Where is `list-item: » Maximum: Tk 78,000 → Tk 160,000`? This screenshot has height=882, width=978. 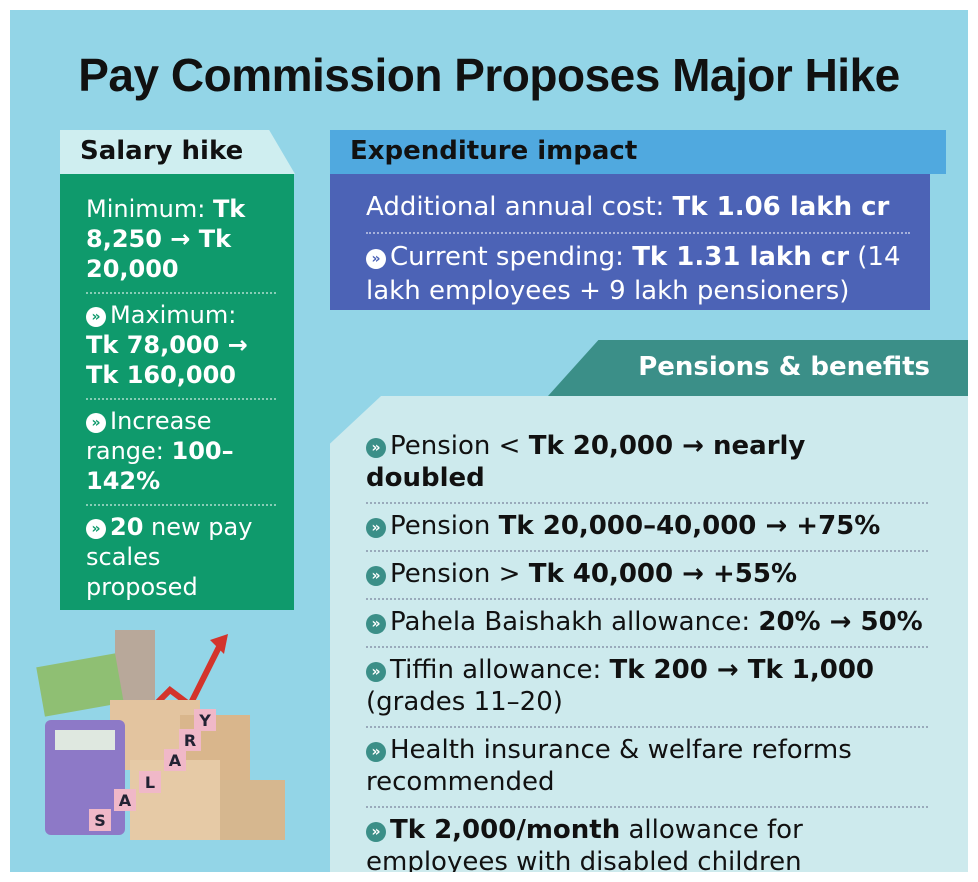
list-item: » Maximum: Tk 78,000 → Tk 160,000 is located at coordinates (181, 347).